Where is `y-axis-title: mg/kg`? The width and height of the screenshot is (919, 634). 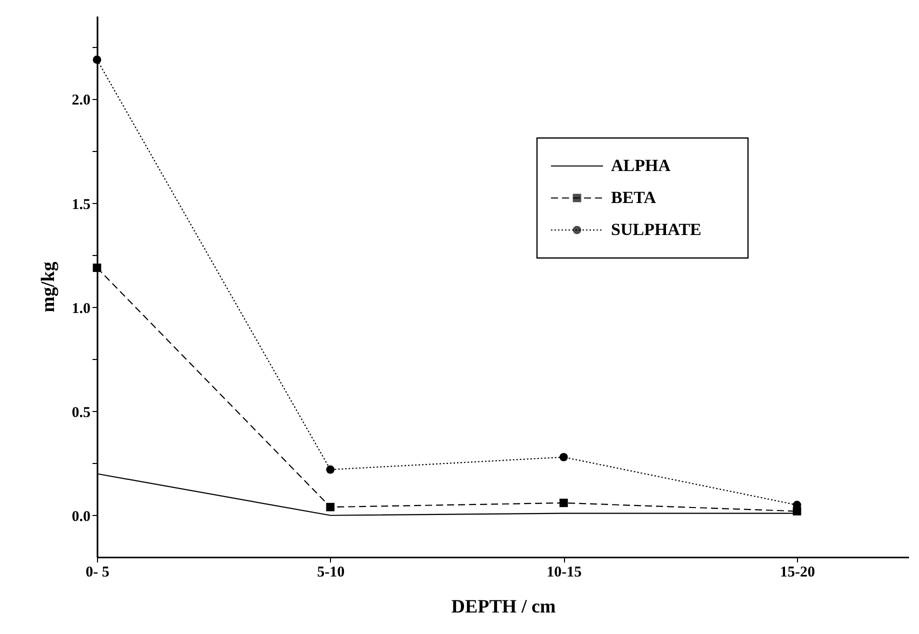
y-axis-title: mg/kg is located at coordinates (48, 286).